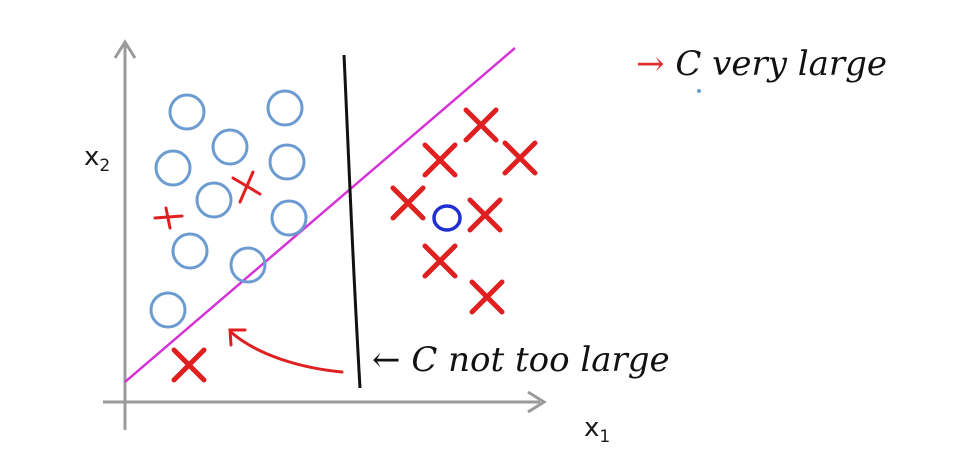 This screenshot has width=972, height=461. I want to click on ink-dot, so click(699, 91).